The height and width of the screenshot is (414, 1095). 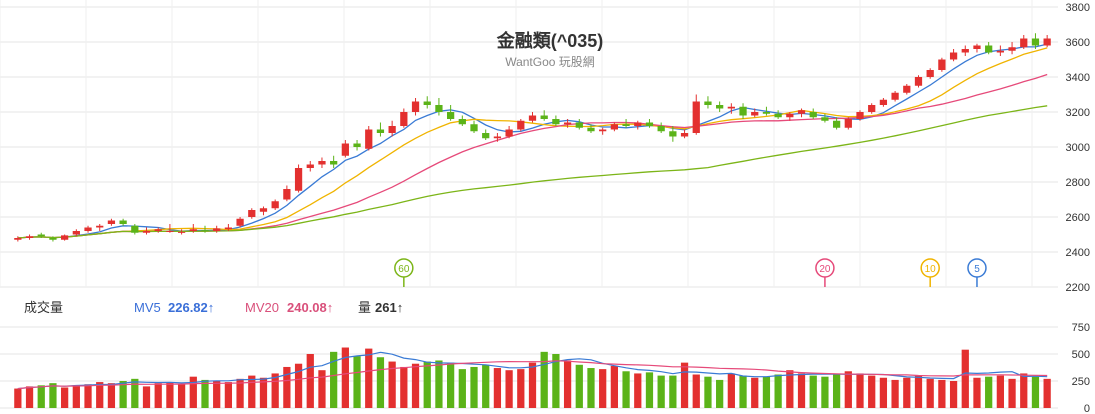 What do you see at coordinates (191, 307) in the screenshot?
I see `mv5-value: 226.82↑` at bounding box center [191, 307].